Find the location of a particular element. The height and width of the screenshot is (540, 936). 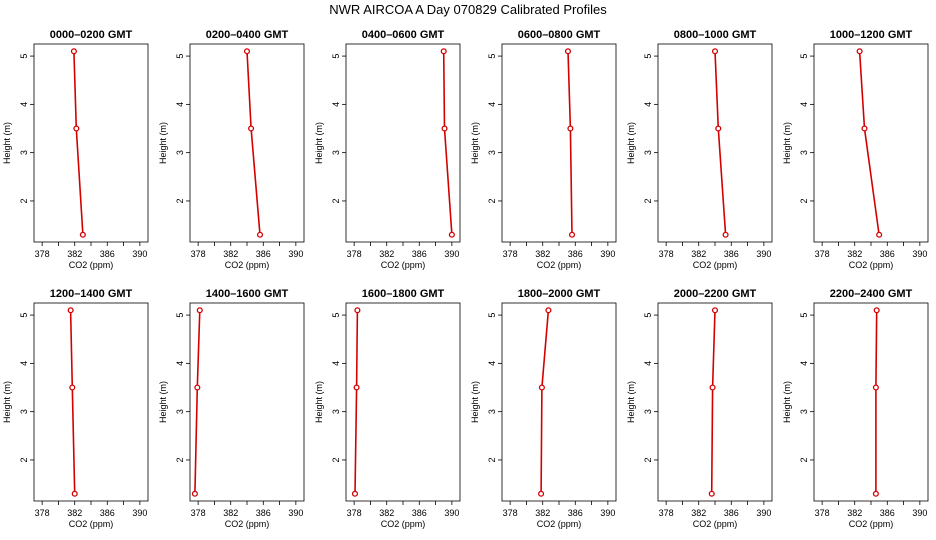

panel-title: 2000–2200 GMT is located at coordinates (715, 294).